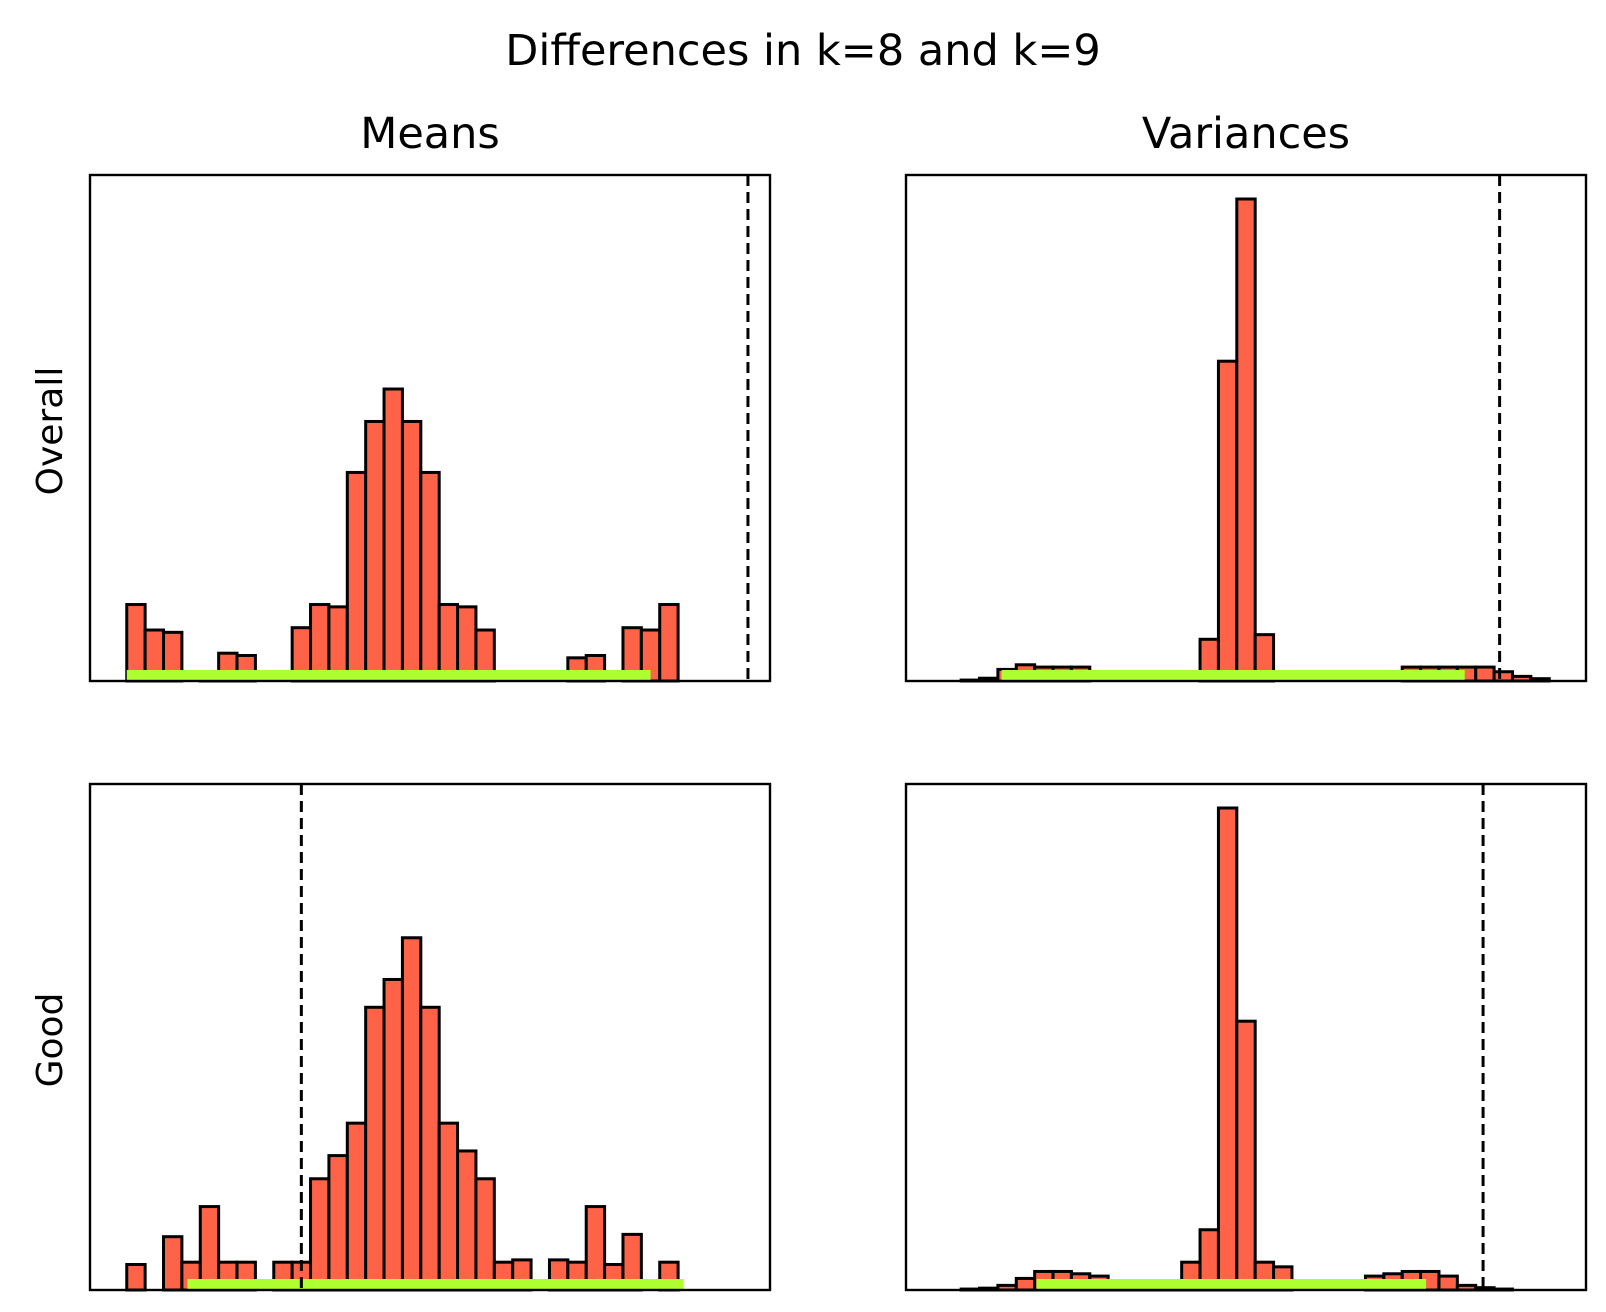 This screenshot has width=1606, height=1312. What do you see at coordinates (802, 51) in the screenshot?
I see `figure-suptitle: Differences in k=8 and k=9` at bounding box center [802, 51].